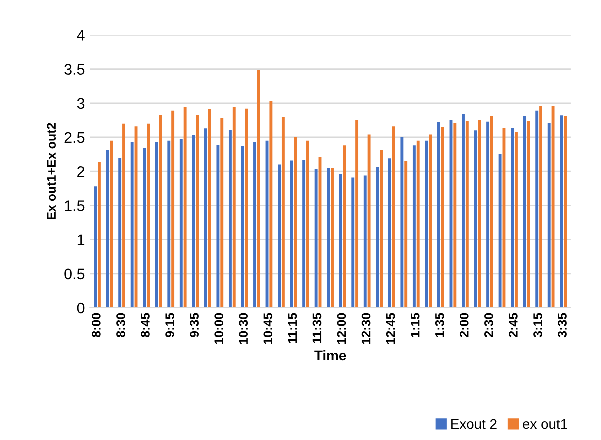 The width and height of the screenshot is (601, 440). Describe the element at coordinates (170, 325) in the screenshot. I see `x-tick-label: 9:15` at that location.